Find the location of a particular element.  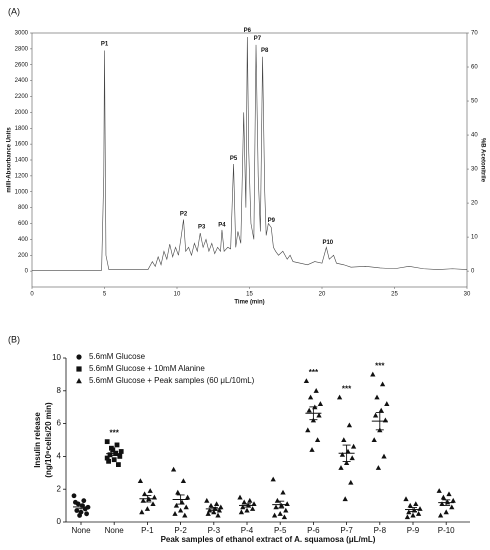

x-tick-label: P-4 is located at coordinates (247, 530).